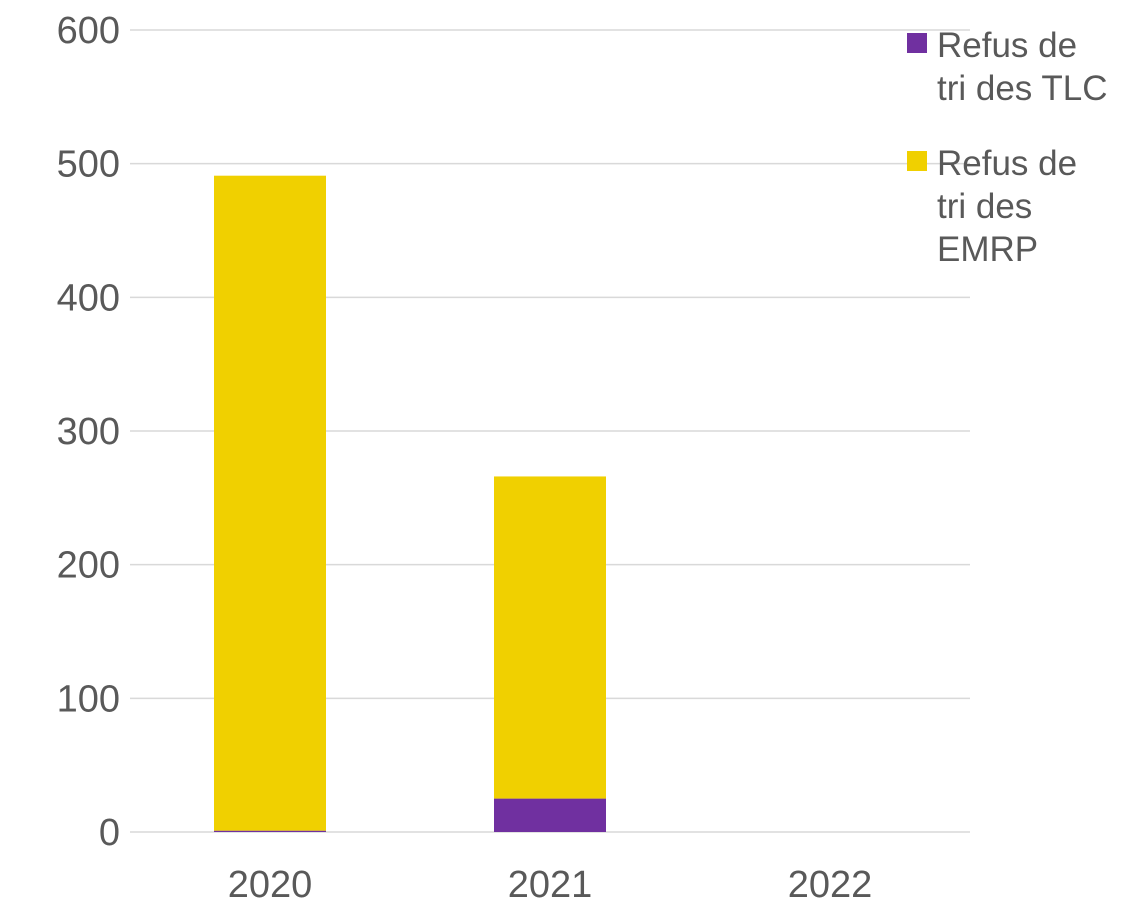  Describe the element at coordinates (984, 206) in the screenshot. I see `legend-label-line: tri des` at that location.